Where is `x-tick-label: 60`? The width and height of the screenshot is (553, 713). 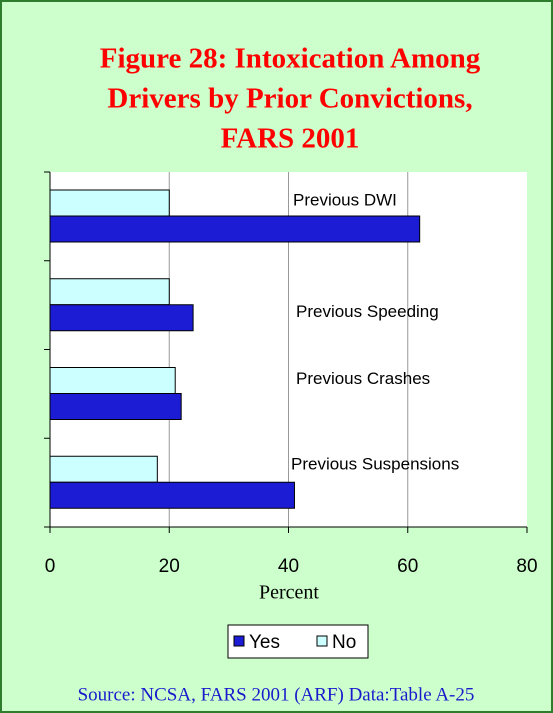 x-tick-label: 60 is located at coordinates (407, 566).